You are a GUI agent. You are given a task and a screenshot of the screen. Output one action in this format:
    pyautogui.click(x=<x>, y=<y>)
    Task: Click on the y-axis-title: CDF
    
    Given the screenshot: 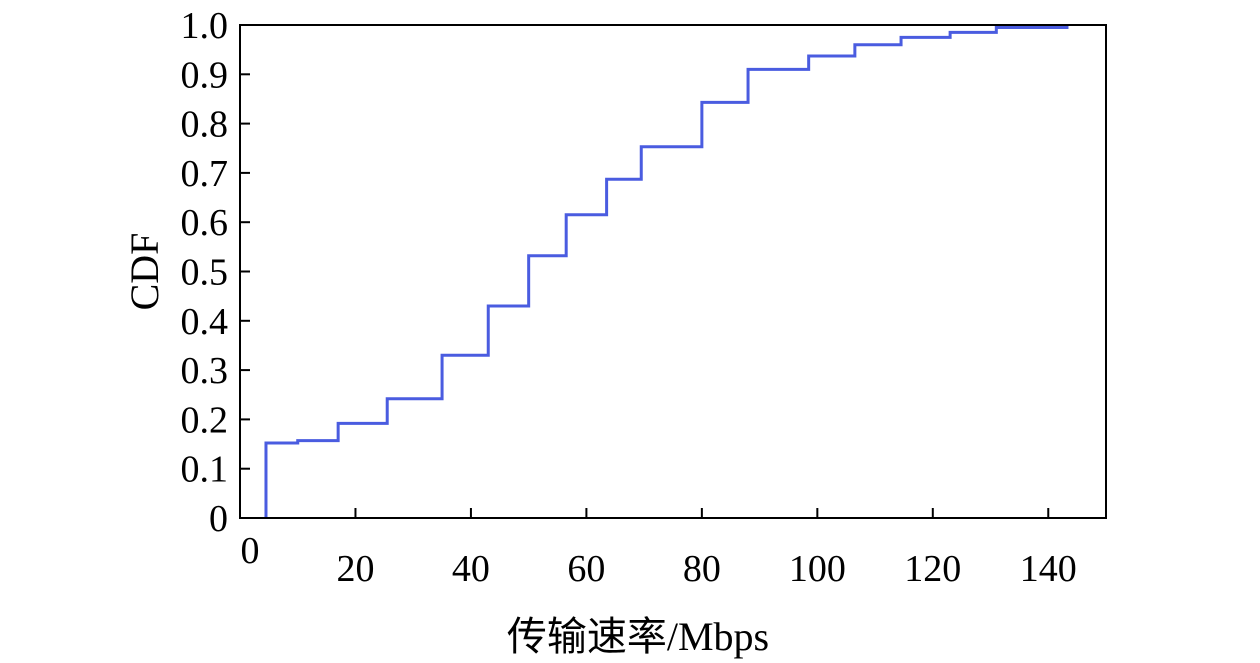 What is the action you would take?
    pyautogui.click(x=144, y=272)
    